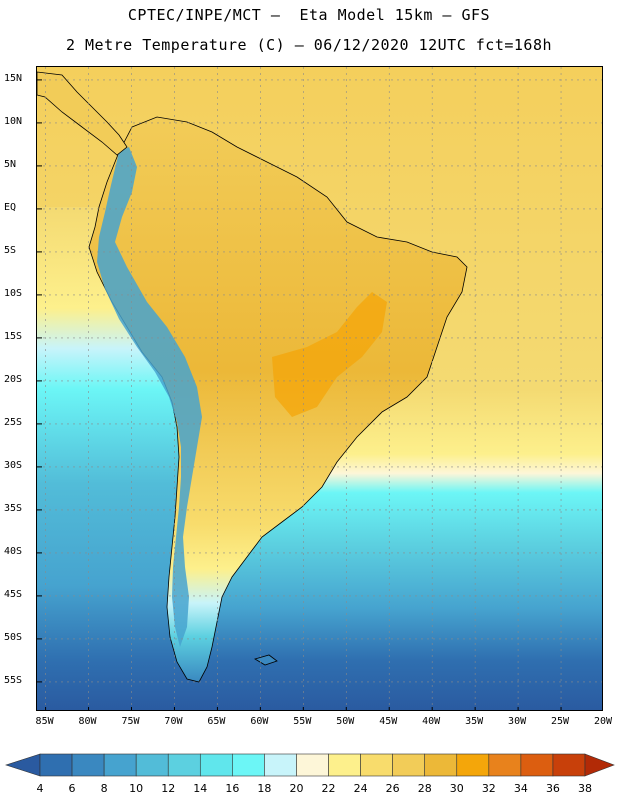 Image resolution: width=618 pixels, height=800 pixels. What do you see at coordinates (296, 788) in the screenshot?
I see `colorbar-tick-label: 20` at bounding box center [296, 788].